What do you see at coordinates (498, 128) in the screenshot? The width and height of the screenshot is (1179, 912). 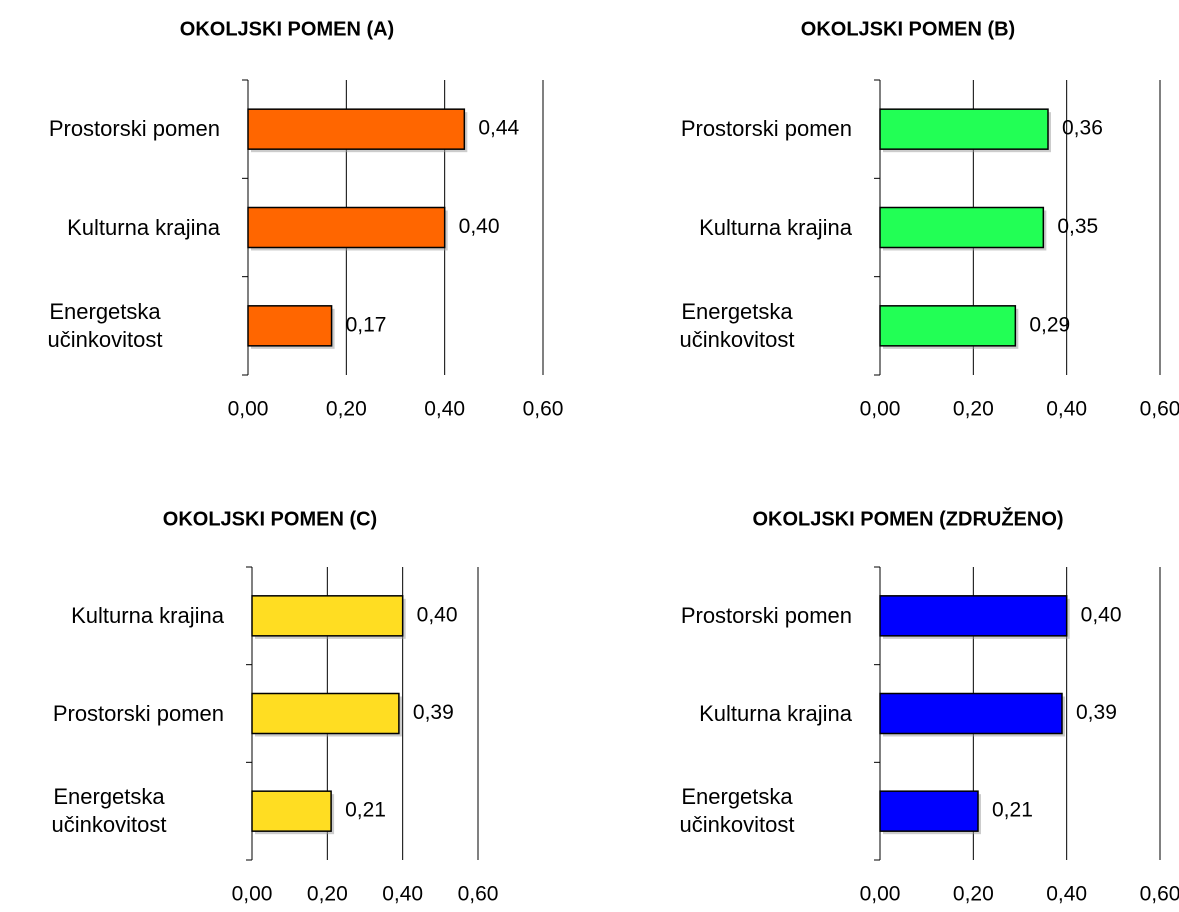 I see `value-label: 0,44` at bounding box center [498, 128].